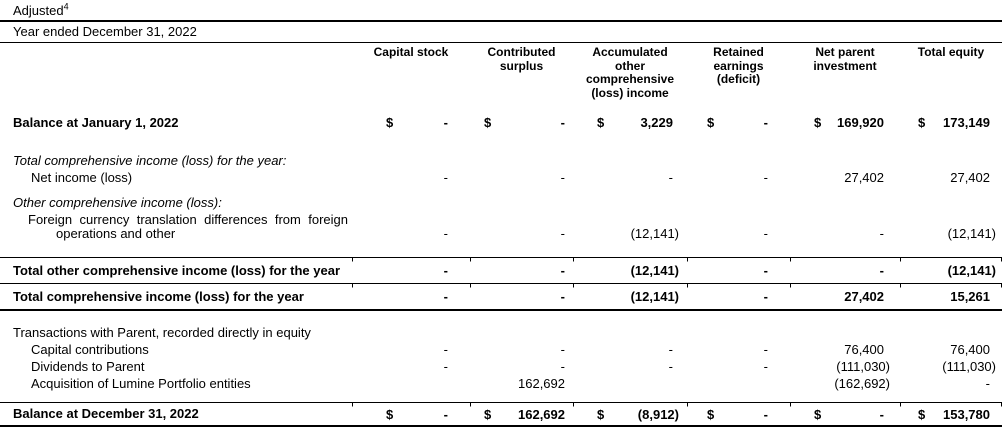  Describe the element at coordinates (141, 383) in the screenshot. I see `row-label: Acquisition of Lumine Portfolio entities` at that location.